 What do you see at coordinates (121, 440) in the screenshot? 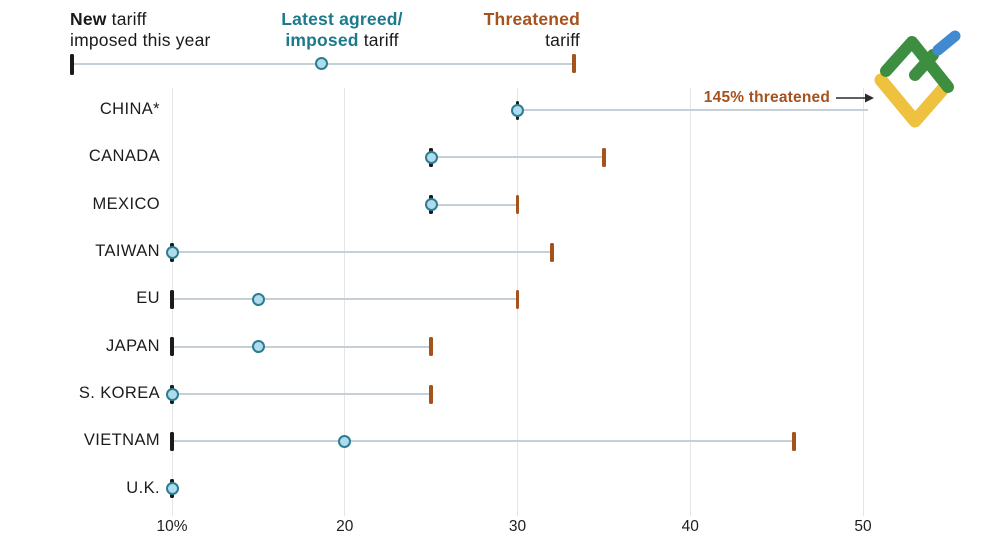
I see `row-label: VIETNAM` at bounding box center [121, 440].